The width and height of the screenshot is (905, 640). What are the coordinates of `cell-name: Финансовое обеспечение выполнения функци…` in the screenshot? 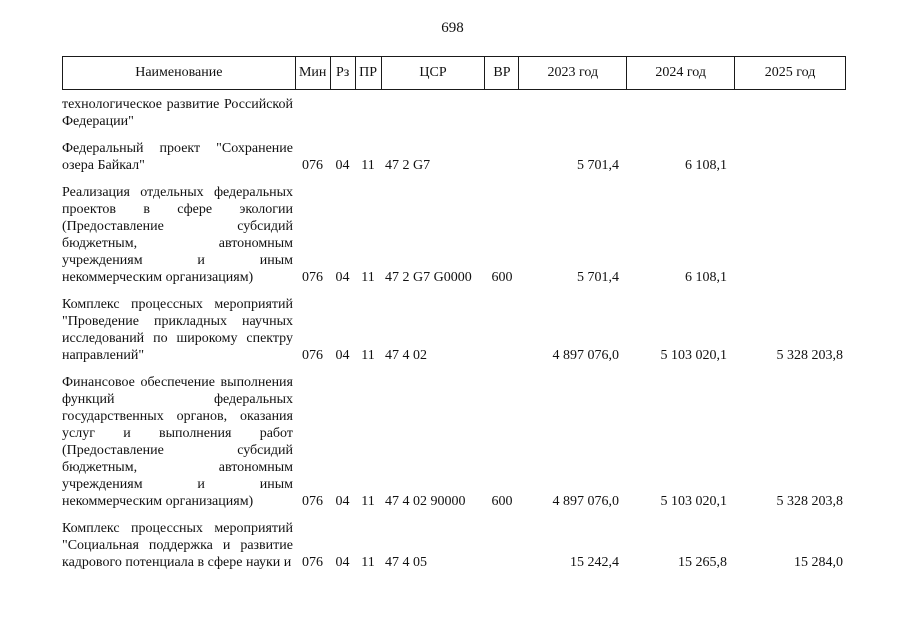 It's located at (177, 442).